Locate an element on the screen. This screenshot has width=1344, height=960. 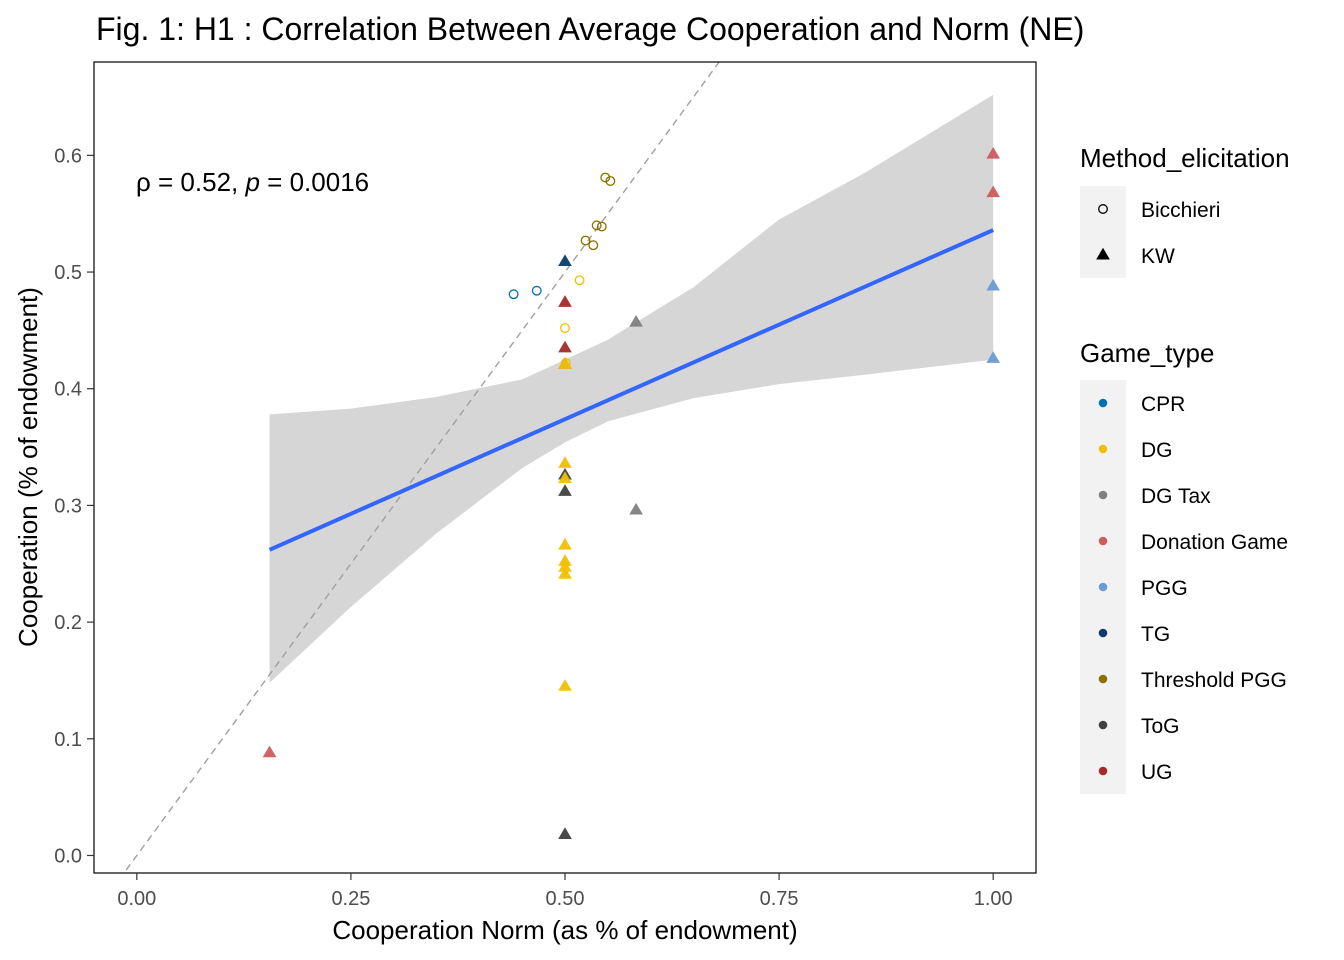
y-tick-label: 0.6 is located at coordinates (68, 156).